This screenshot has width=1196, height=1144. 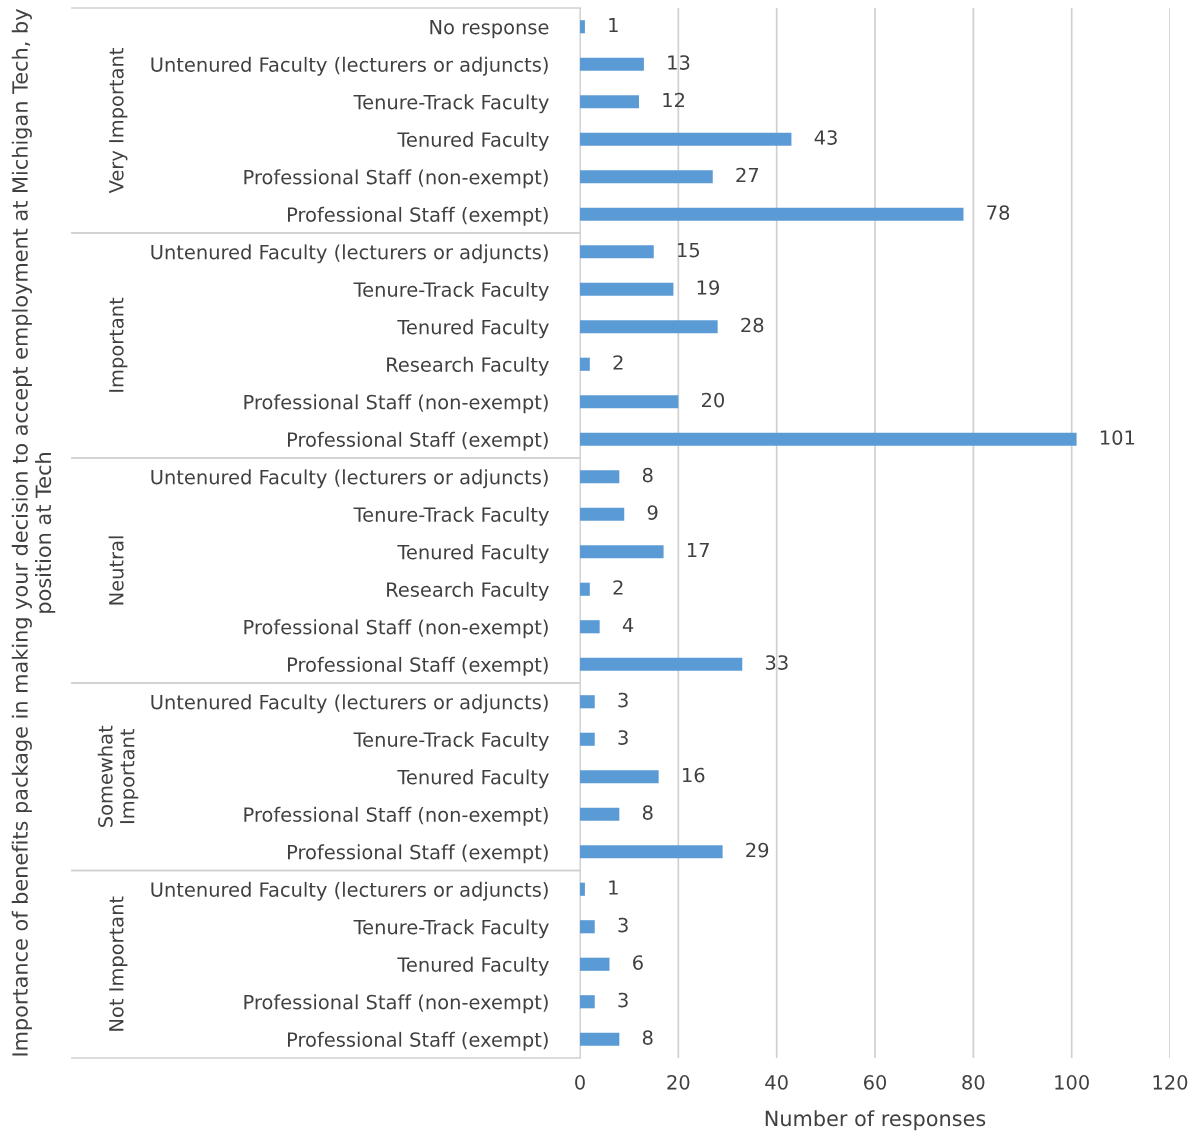 I want to click on data-label: 9, so click(x=652, y=512).